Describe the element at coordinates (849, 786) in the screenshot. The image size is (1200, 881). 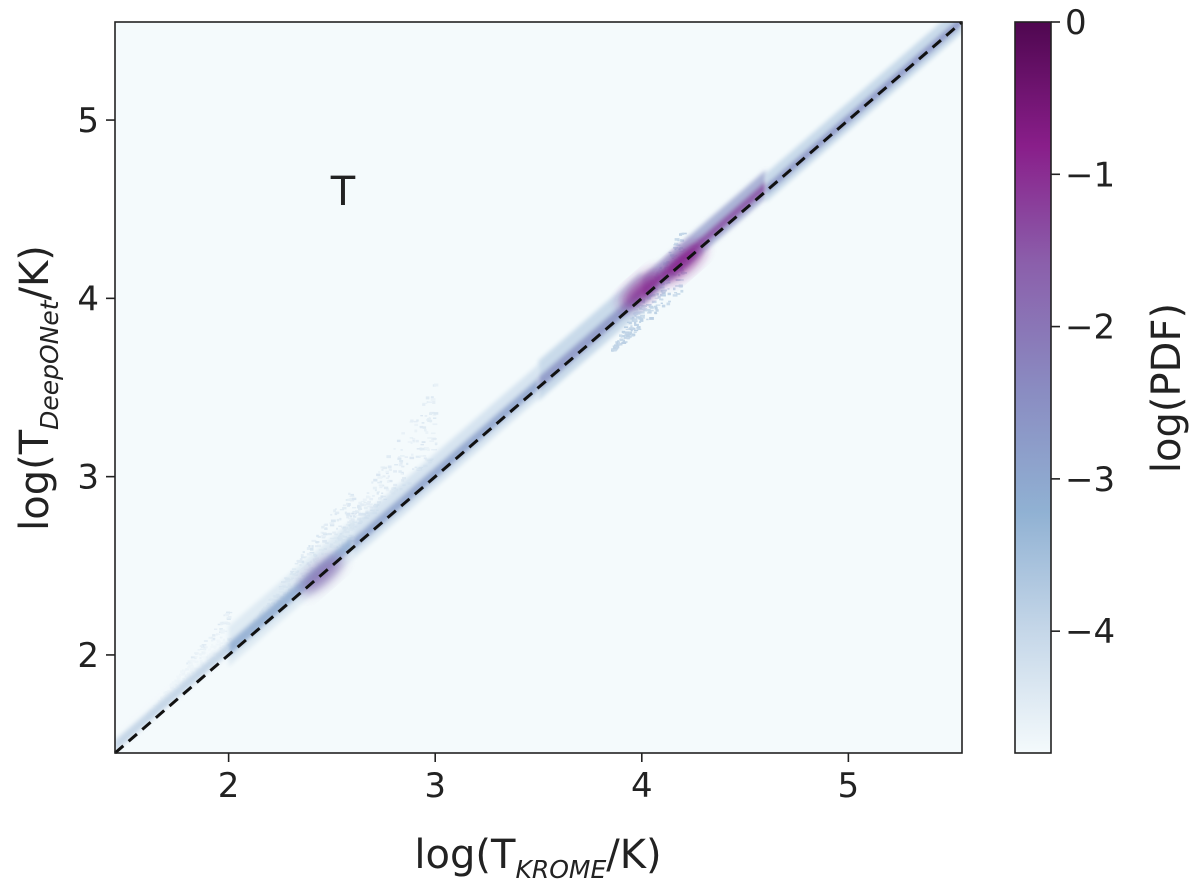
I see `x-tick-label: 5` at that location.